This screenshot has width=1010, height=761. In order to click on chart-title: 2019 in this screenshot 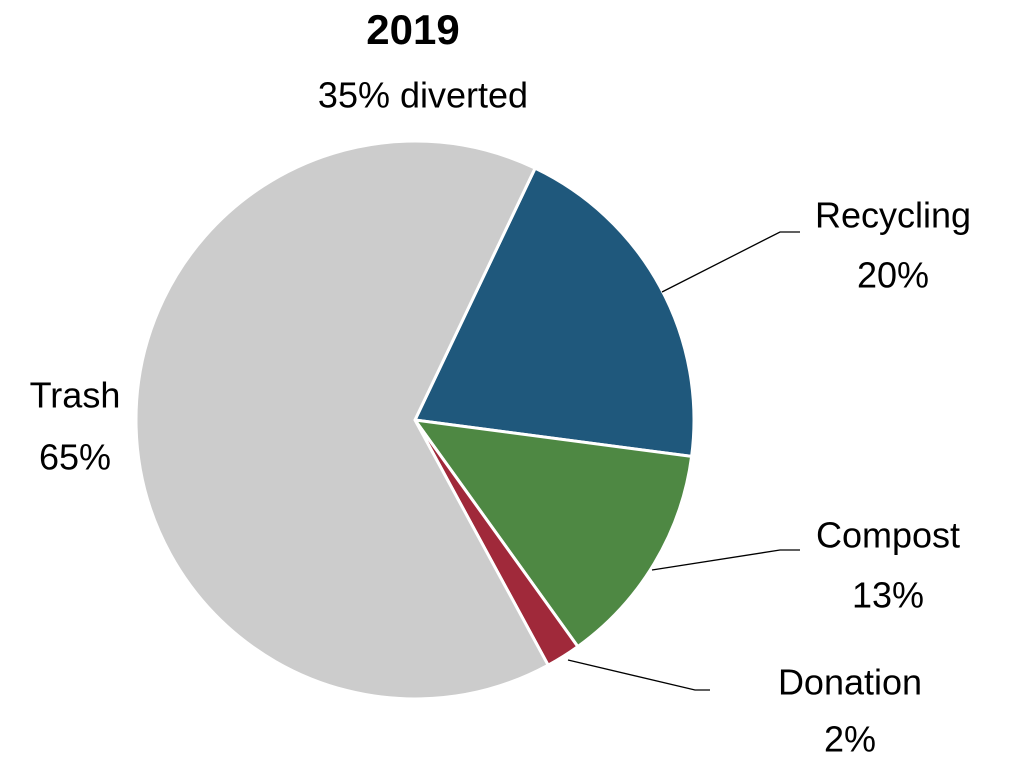, I will do `click(412, 29)`.